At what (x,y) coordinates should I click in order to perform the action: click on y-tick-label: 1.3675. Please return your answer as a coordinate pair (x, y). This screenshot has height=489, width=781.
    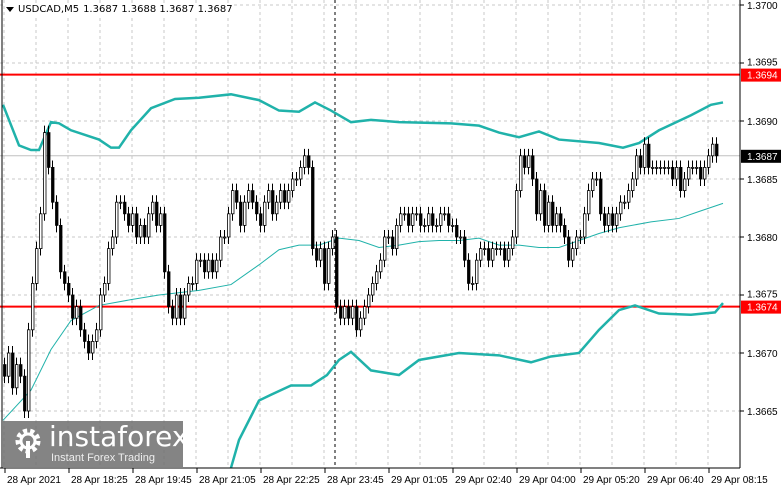
    Looking at the image, I should click on (762, 295).